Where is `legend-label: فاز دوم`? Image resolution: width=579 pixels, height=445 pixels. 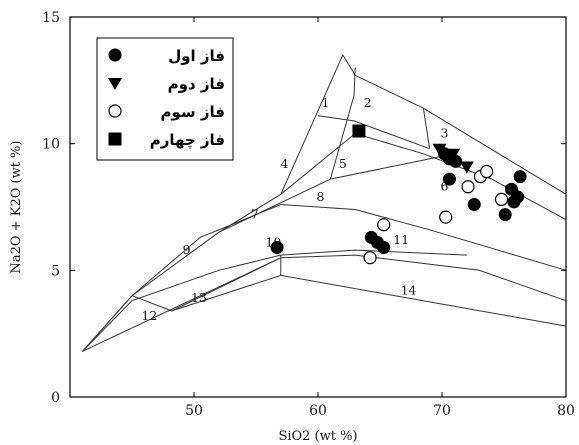 legend-label: فاز دوم is located at coordinates (196, 84).